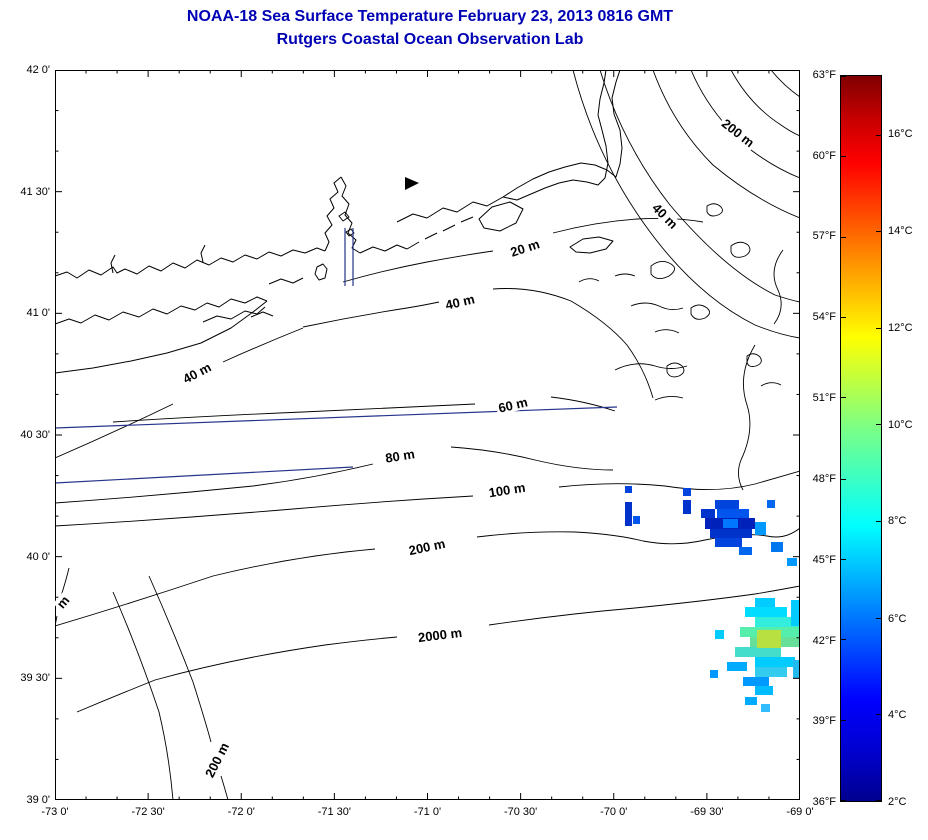  I want to click on colorbar, so click(861, 438).